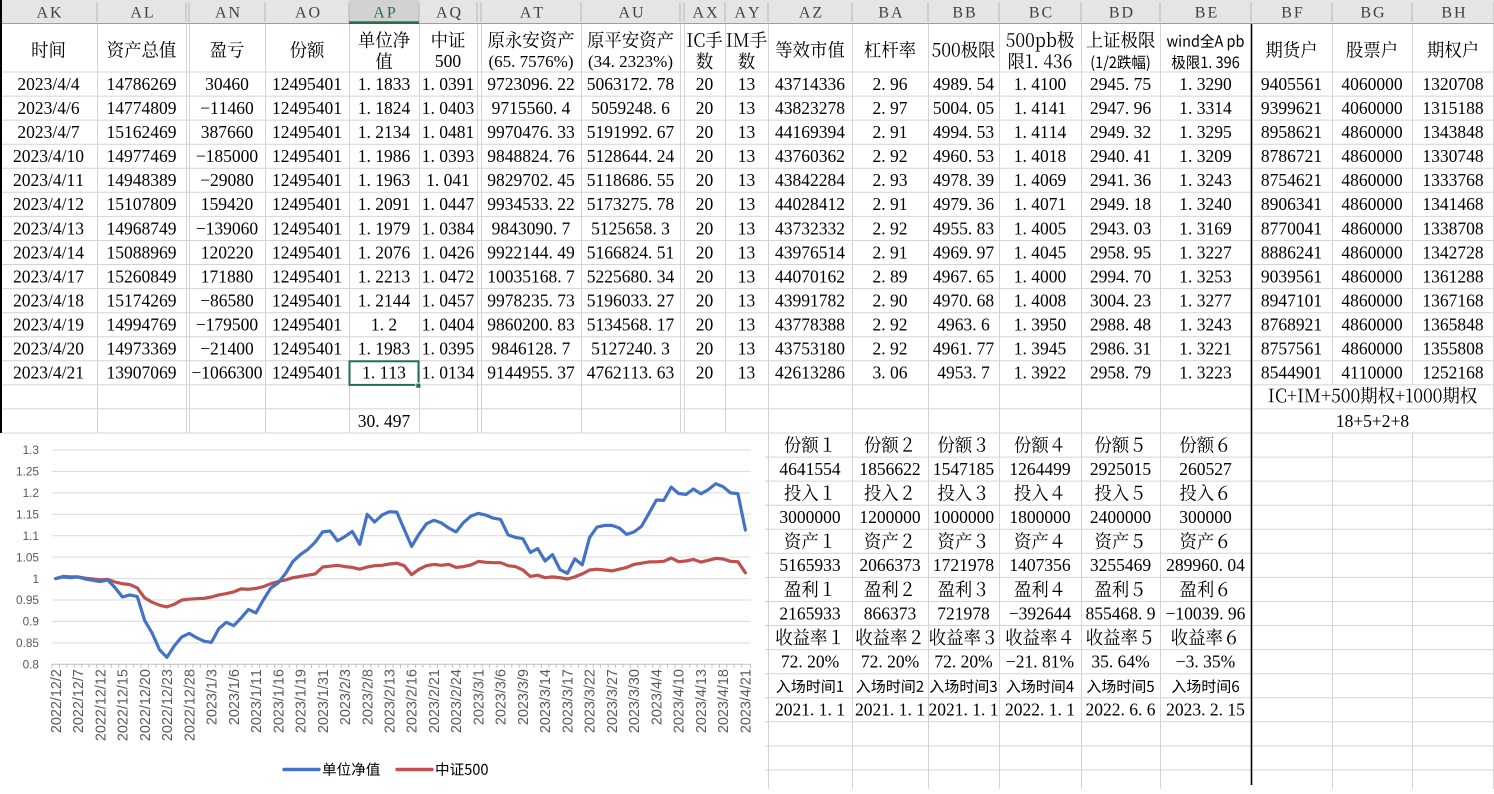  I want to click on svg-text: −29080, so click(227, 180).